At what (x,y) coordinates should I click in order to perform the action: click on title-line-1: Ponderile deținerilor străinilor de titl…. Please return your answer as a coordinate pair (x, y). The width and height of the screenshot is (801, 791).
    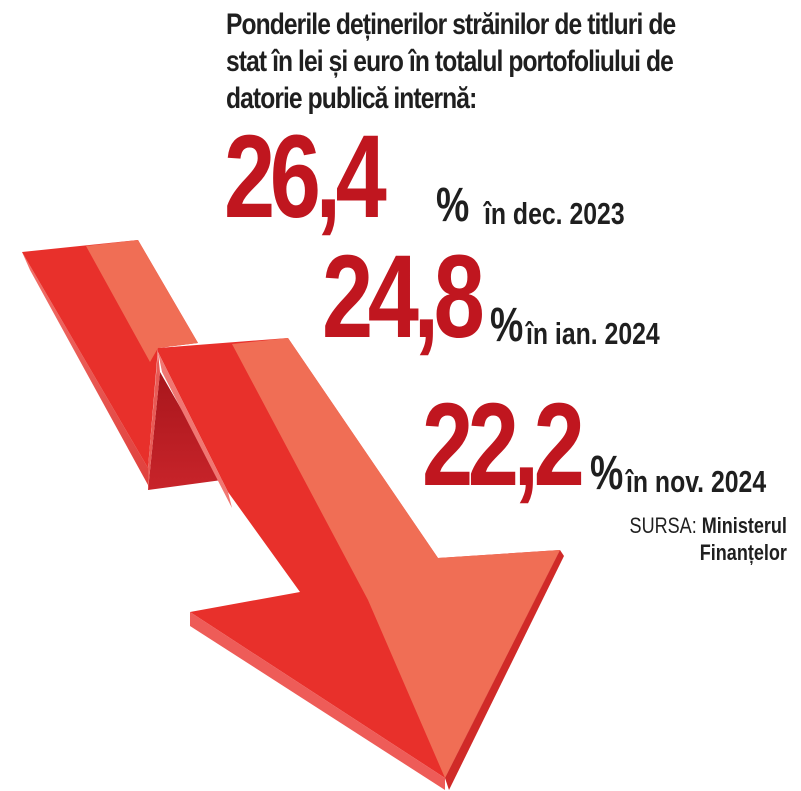
    Looking at the image, I should click on (451, 24).